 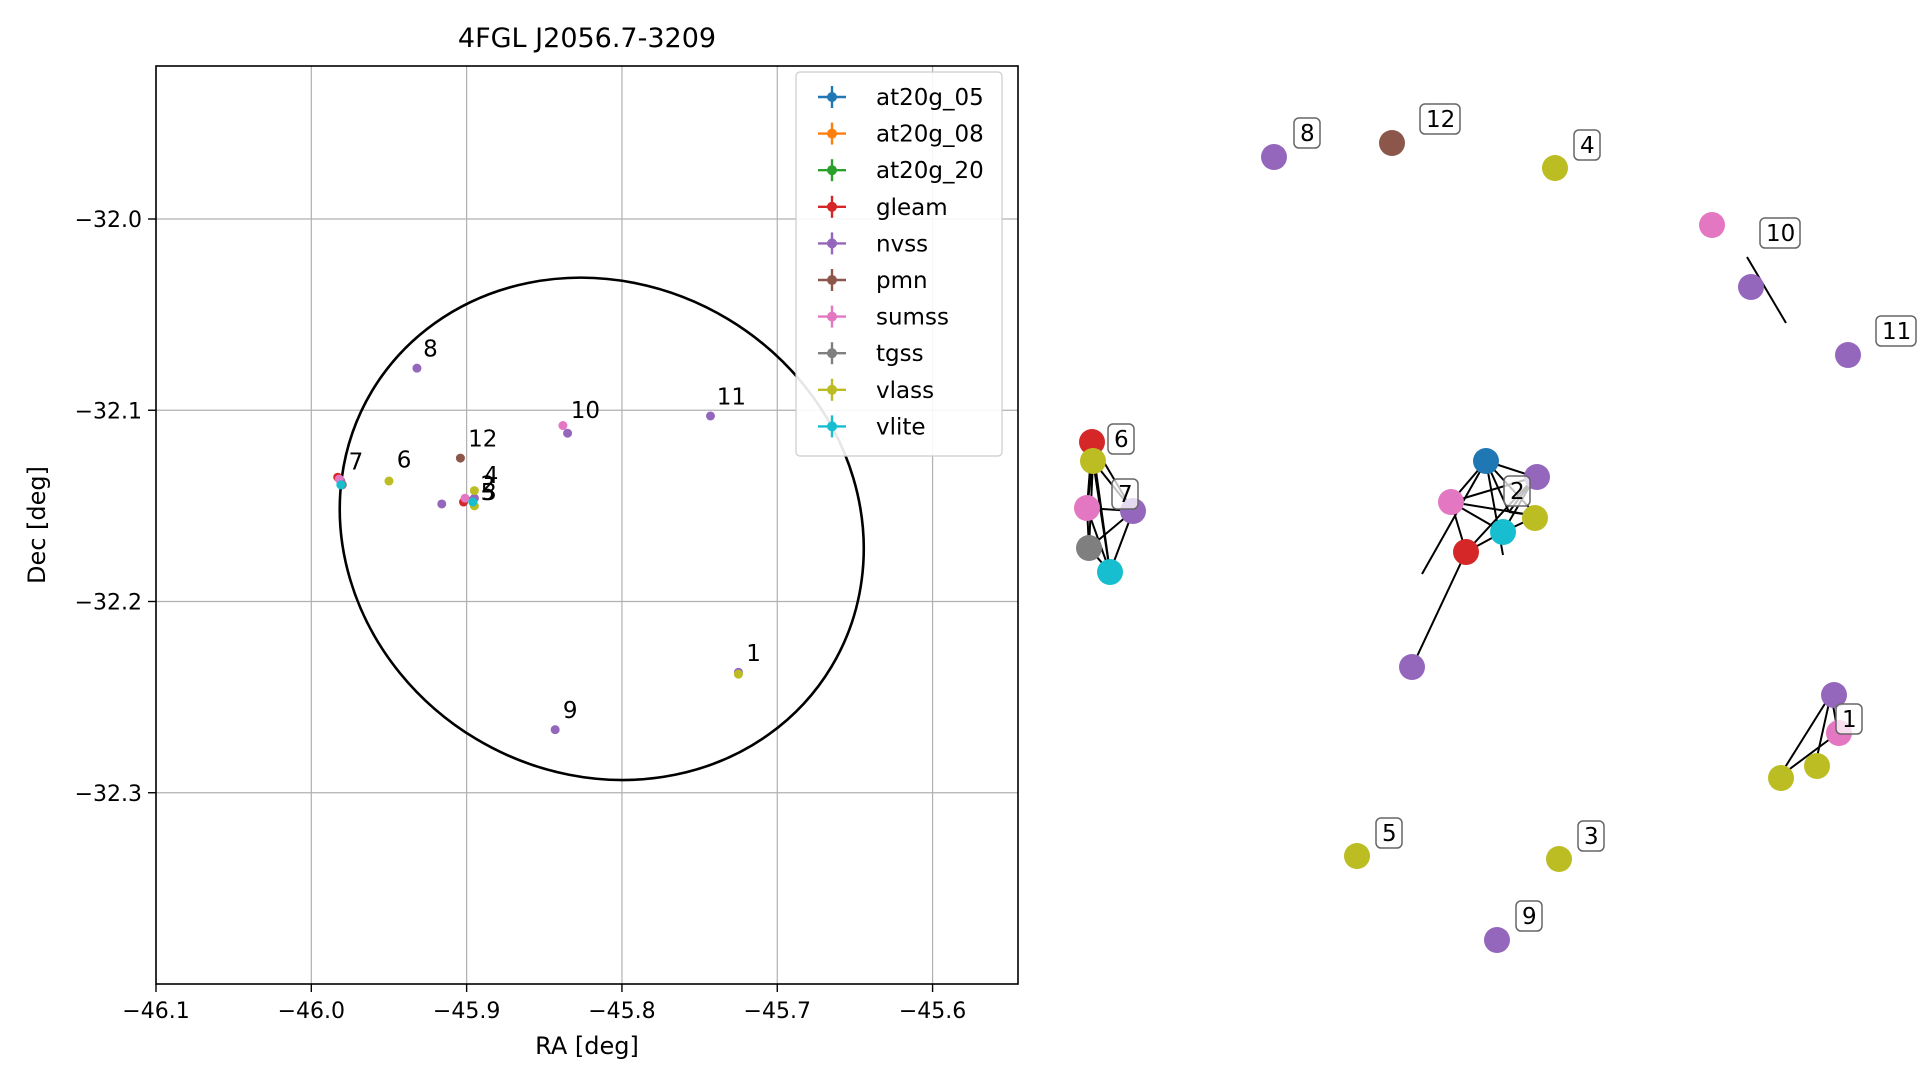 I want to click on point-label: 9, so click(x=570, y=711).